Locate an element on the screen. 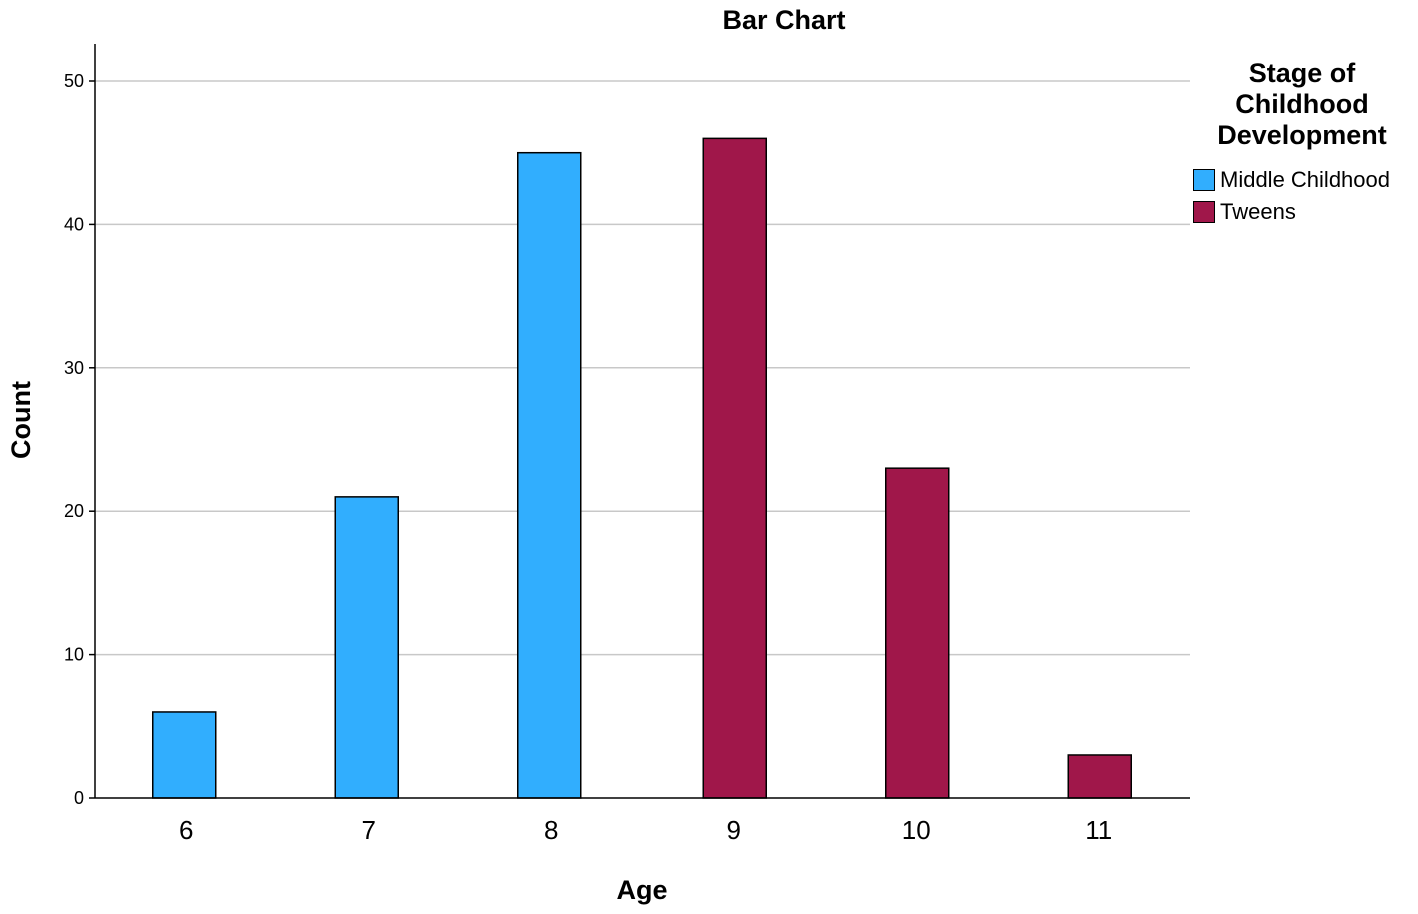 The height and width of the screenshot is (914, 1418). chart-title: Bar Chart is located at coordinates (783, 20).